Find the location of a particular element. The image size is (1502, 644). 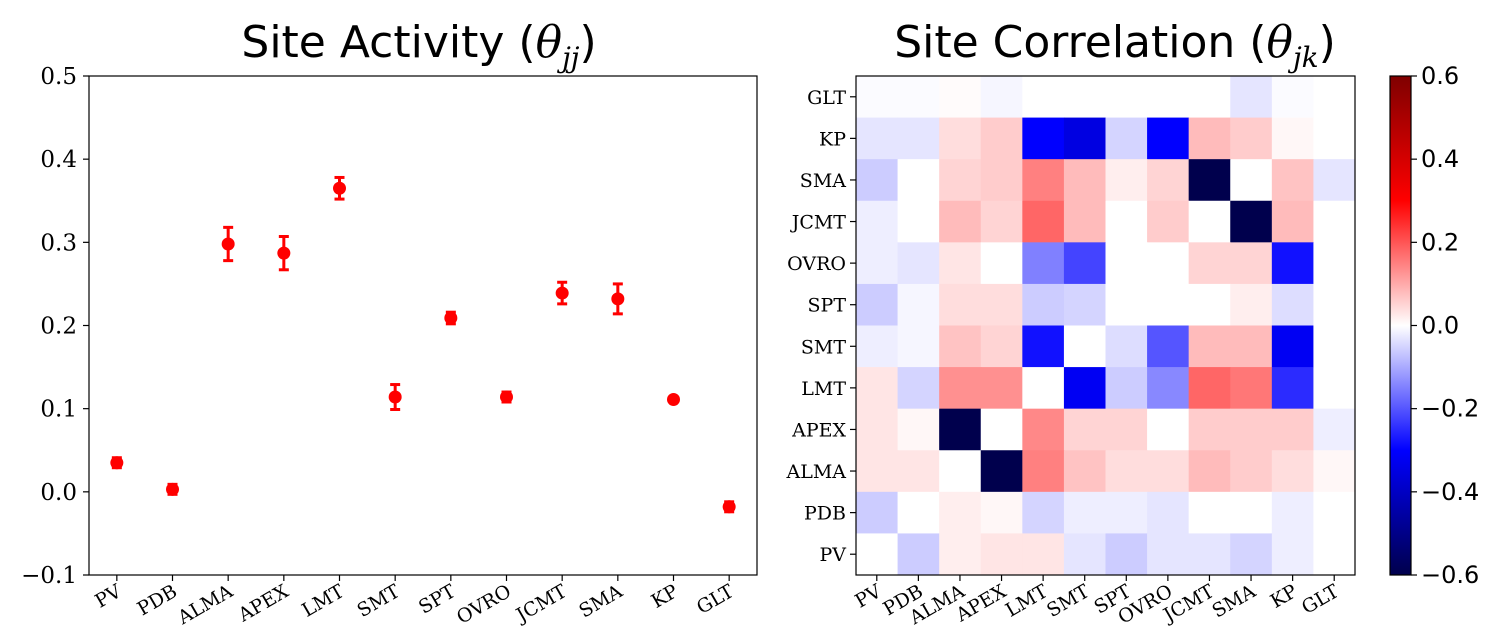

y-tick-label: 0.1 is located at coordinates (58, 410).